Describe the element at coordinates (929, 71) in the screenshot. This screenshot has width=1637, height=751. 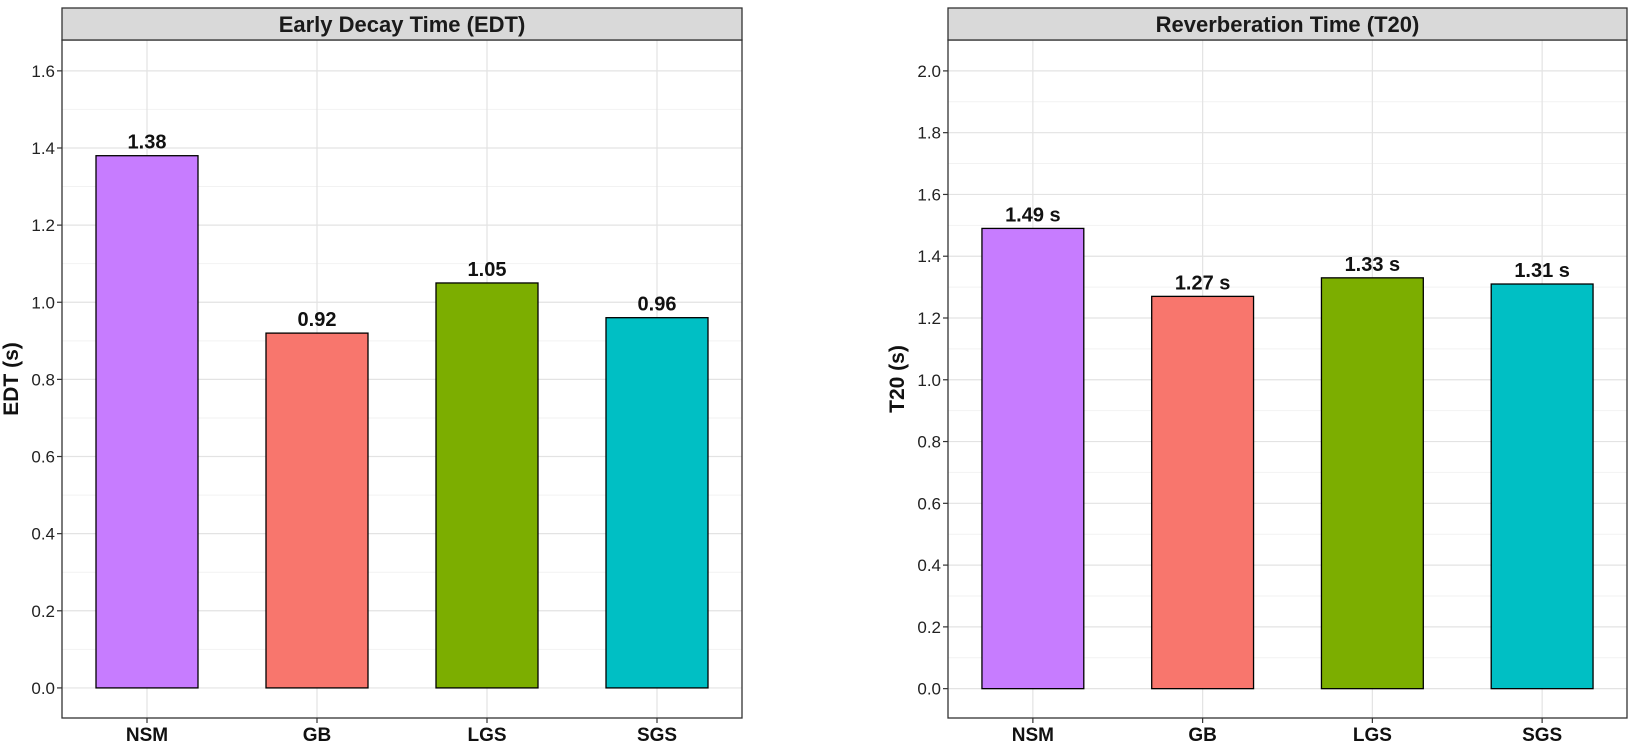
I see `y-tick-label: 2.0` at that location.